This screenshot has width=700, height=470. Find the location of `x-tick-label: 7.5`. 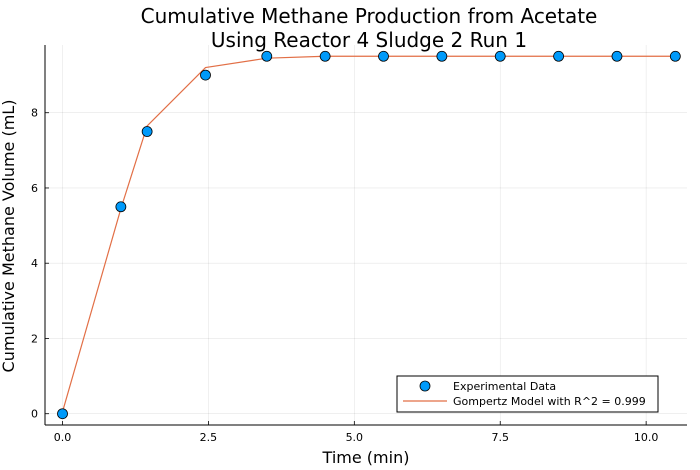

x-tick-label: 7.5 is located at coordinates (500, 437).